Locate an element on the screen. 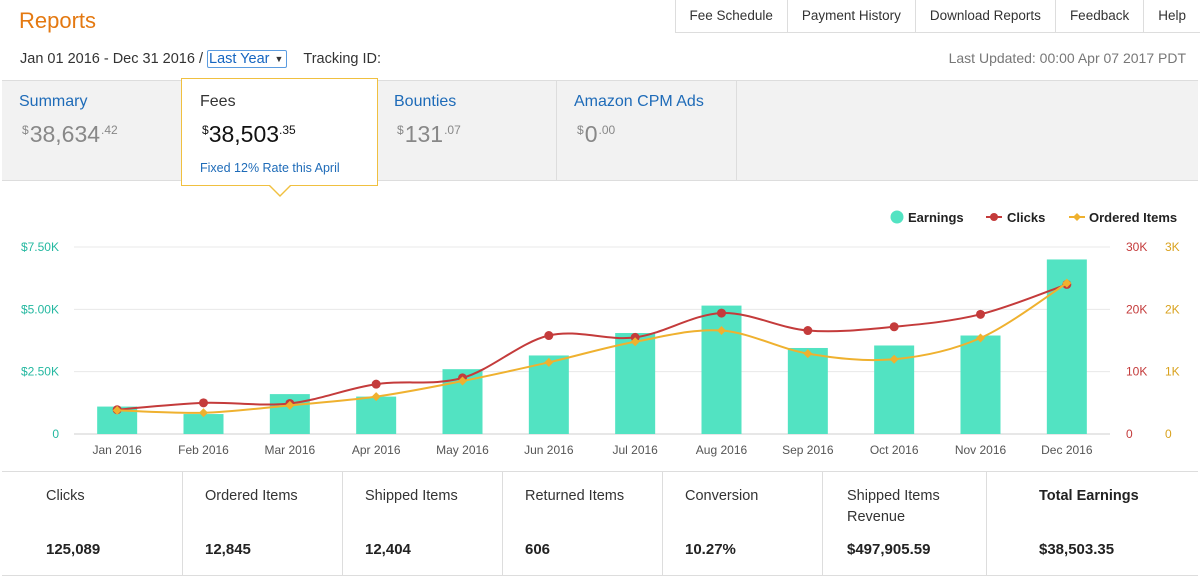 Image resolution: width=1200 pixels, height=578 pixels. tile-summary: Summary $38,634.42 is located at coordinates (92, 130).